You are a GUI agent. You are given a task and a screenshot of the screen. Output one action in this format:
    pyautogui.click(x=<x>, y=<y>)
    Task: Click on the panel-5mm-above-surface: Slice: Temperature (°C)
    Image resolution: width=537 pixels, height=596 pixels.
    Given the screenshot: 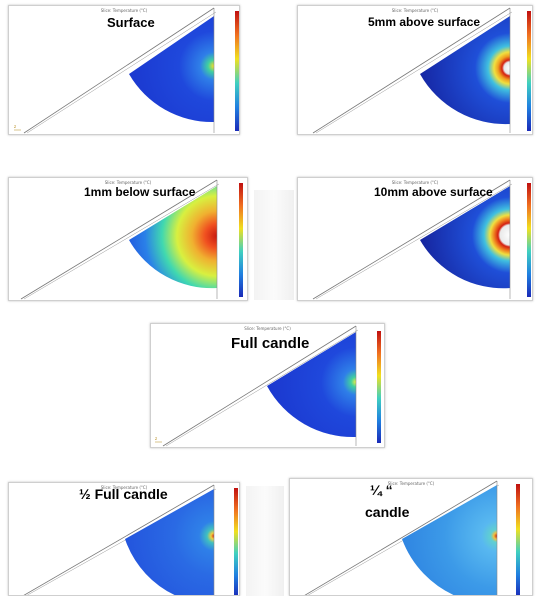 What is the action you would take?
    pyautogui.click(x=415, y=70)
    